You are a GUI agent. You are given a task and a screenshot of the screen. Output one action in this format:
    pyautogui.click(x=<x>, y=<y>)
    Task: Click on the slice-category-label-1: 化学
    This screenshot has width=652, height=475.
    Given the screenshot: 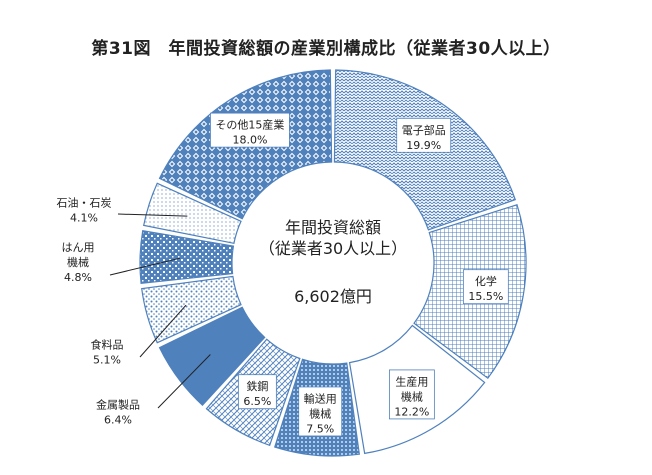 What is the action you would take?
    pyautogui.click(x=486, y=281)
    